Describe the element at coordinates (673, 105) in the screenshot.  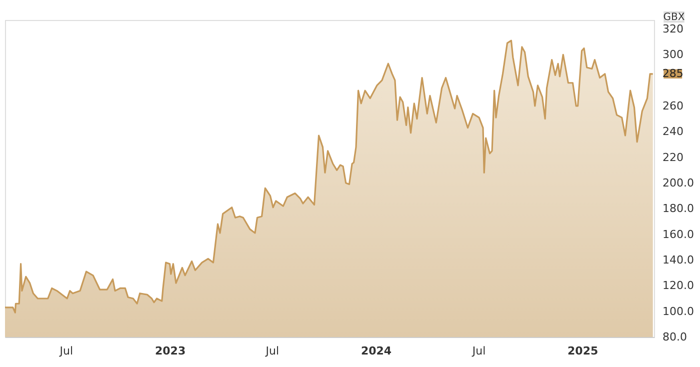
I see `y-tick-label: 260` at that location.